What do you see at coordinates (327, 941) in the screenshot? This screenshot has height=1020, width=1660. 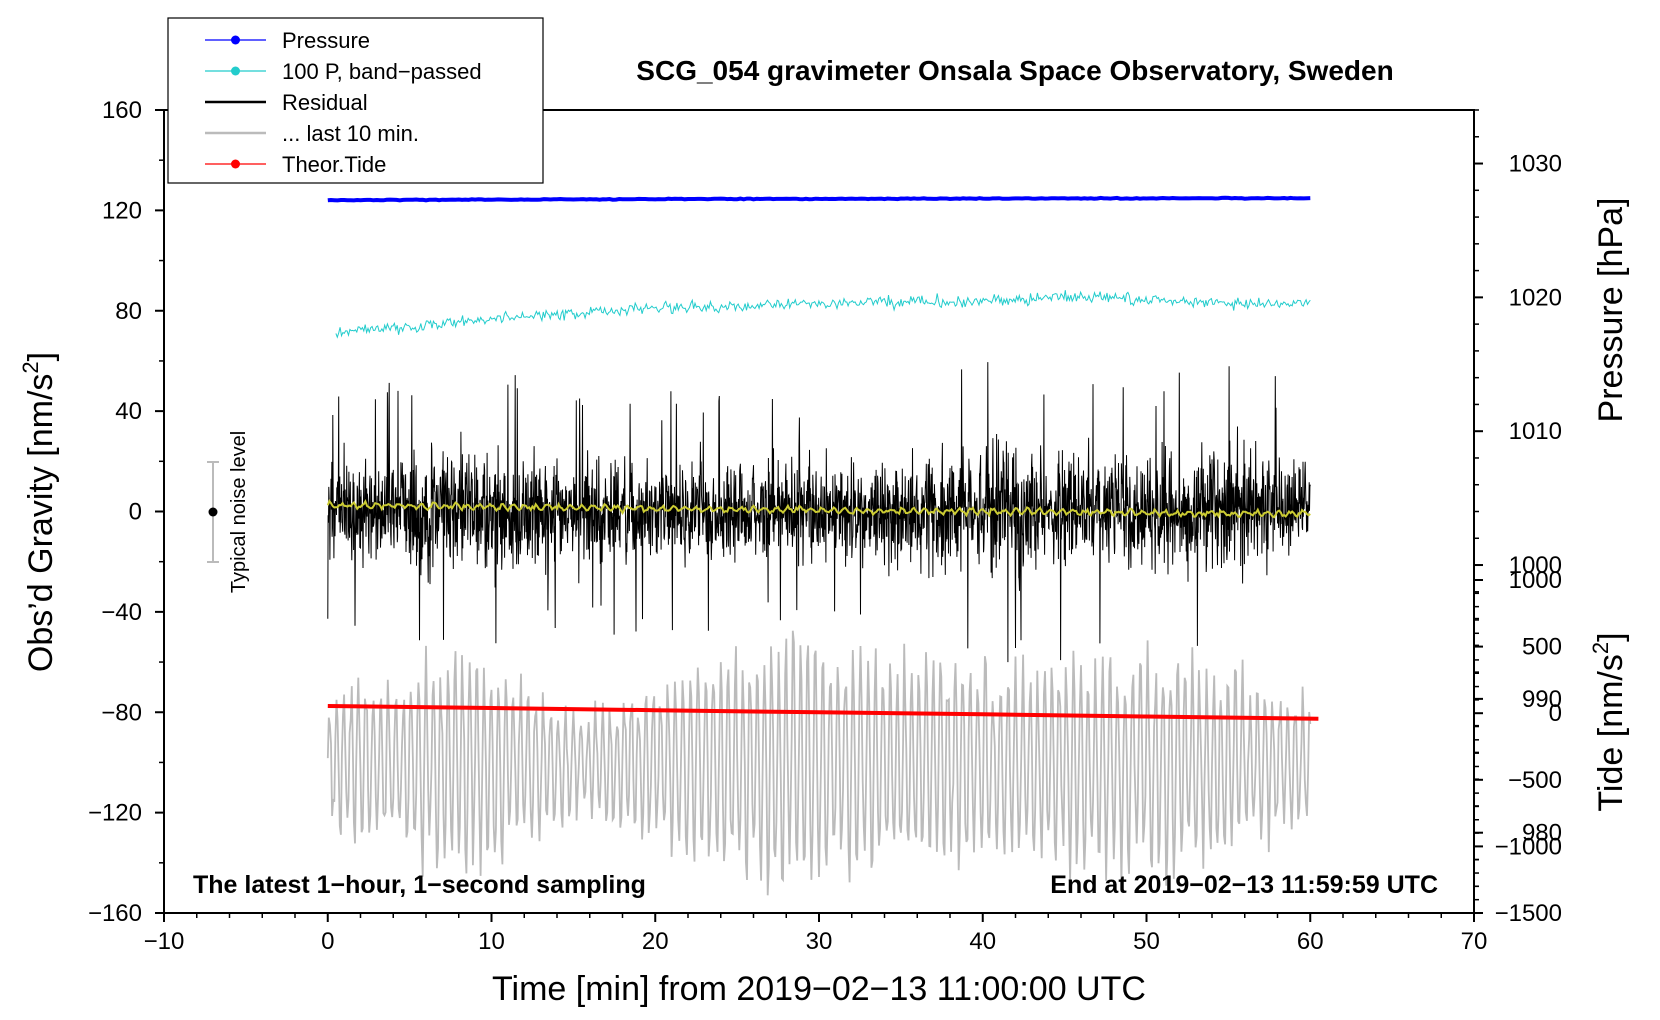 I see `x-tick-label: 0` at bounding box center [327, 941].